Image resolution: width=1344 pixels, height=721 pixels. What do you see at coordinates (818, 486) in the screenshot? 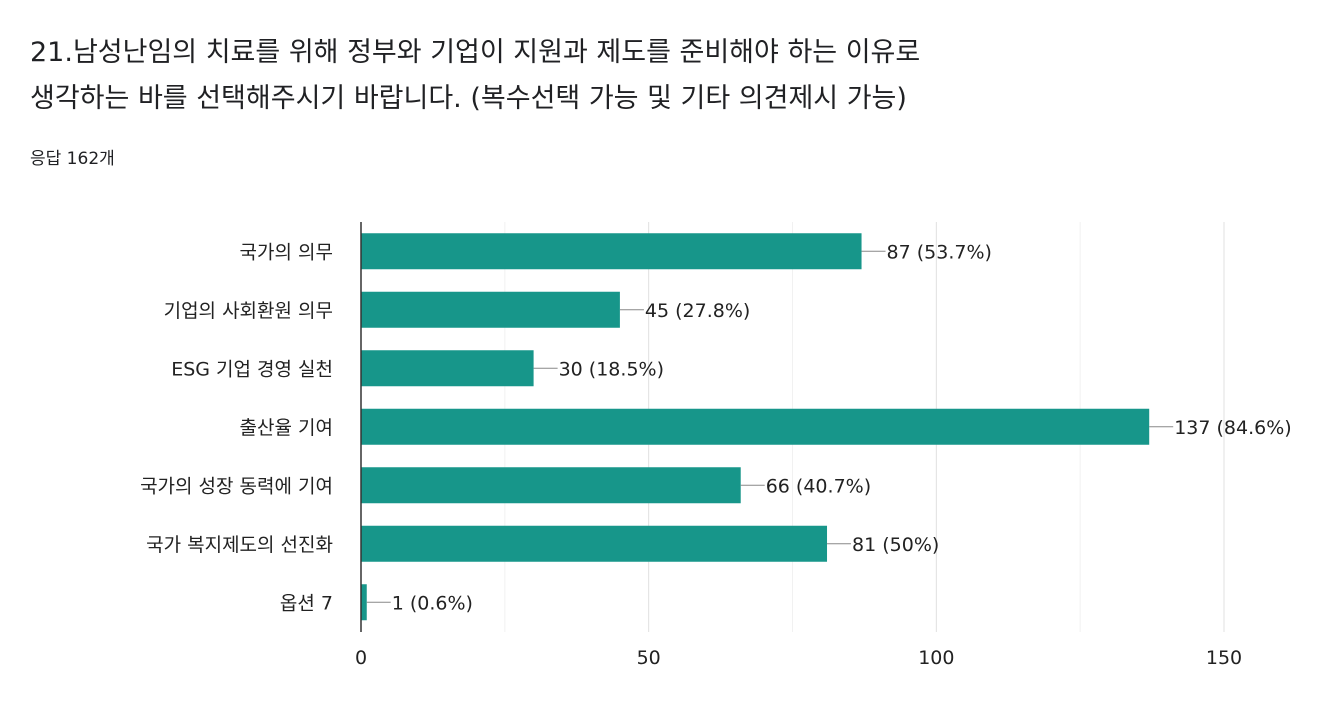
I see `value-label: 66 (40.7%)` at bounding box center [818, 486].